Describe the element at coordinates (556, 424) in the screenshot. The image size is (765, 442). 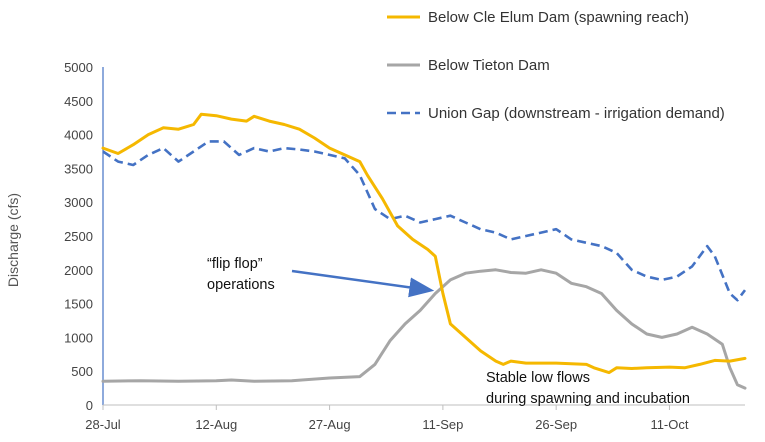
I see `x-tick-26-Sep: 26-Sep` at that location.